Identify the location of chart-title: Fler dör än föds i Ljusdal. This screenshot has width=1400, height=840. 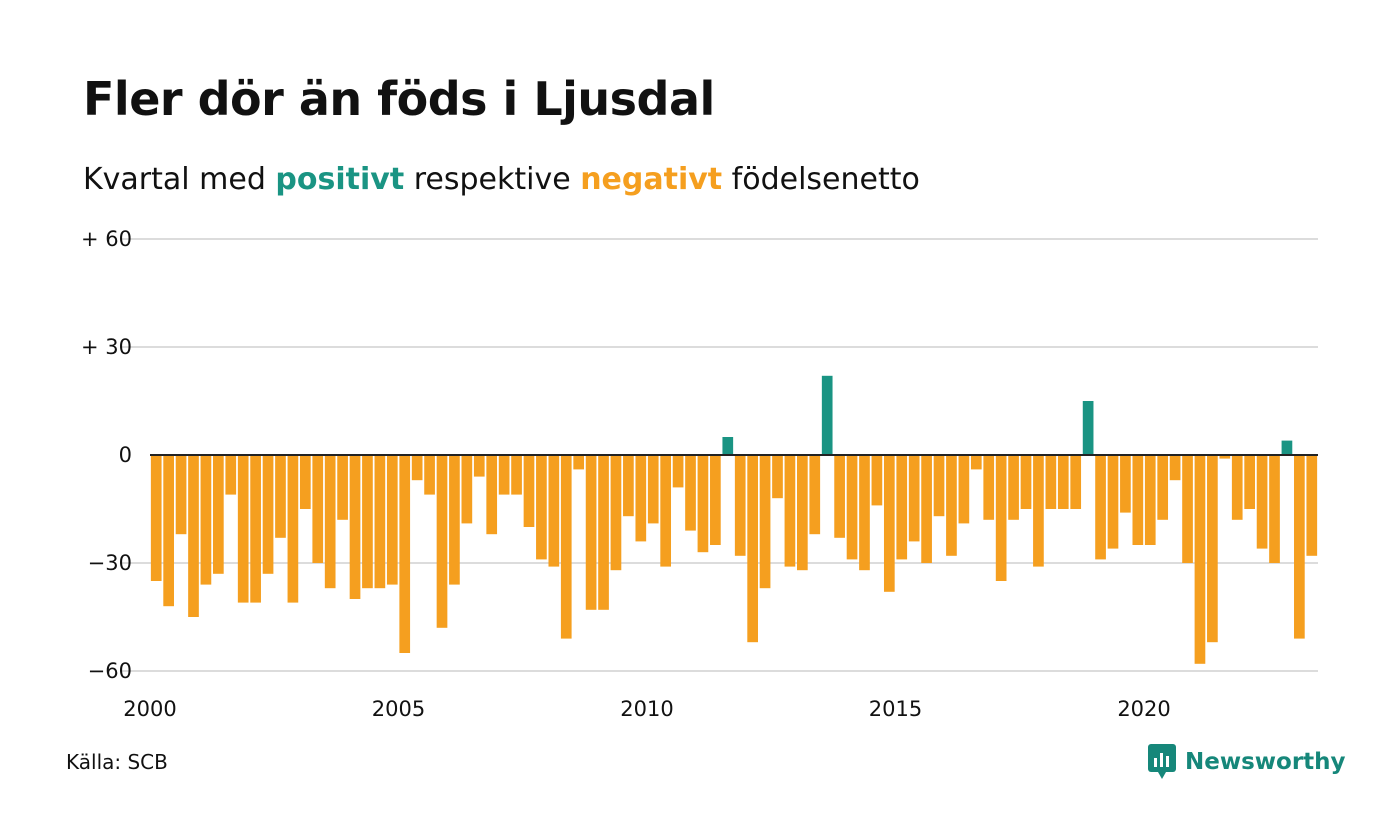
(399, 99).